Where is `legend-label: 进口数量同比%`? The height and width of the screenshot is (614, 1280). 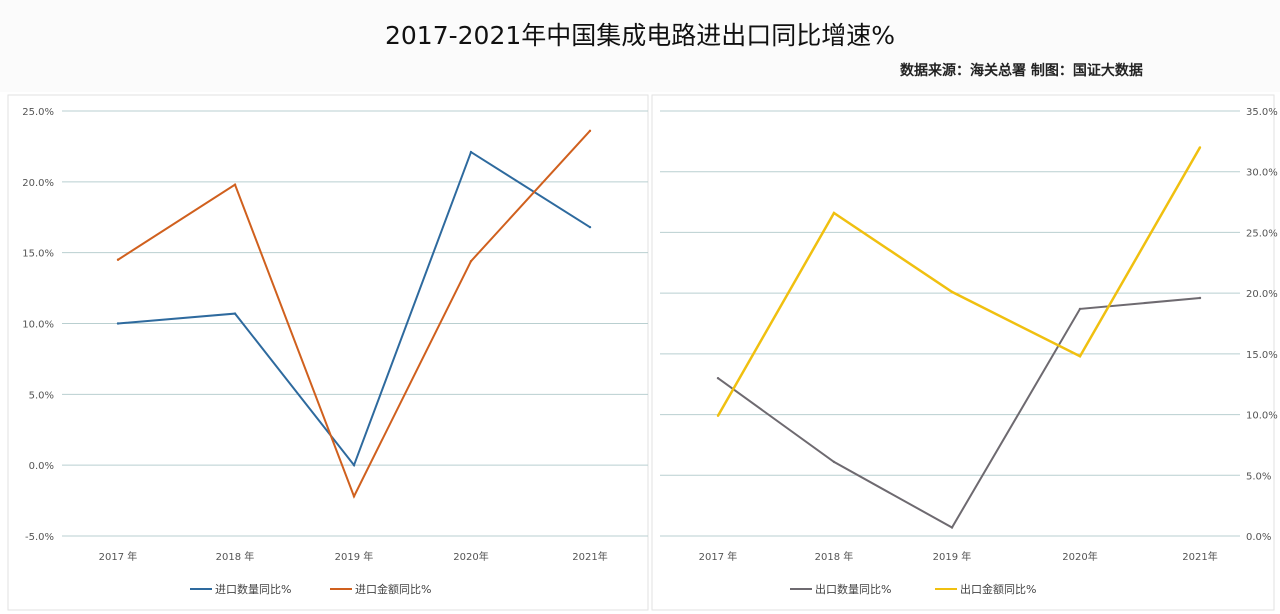 legend-label: 进口数量同比% is located at coordinates (253, 589).